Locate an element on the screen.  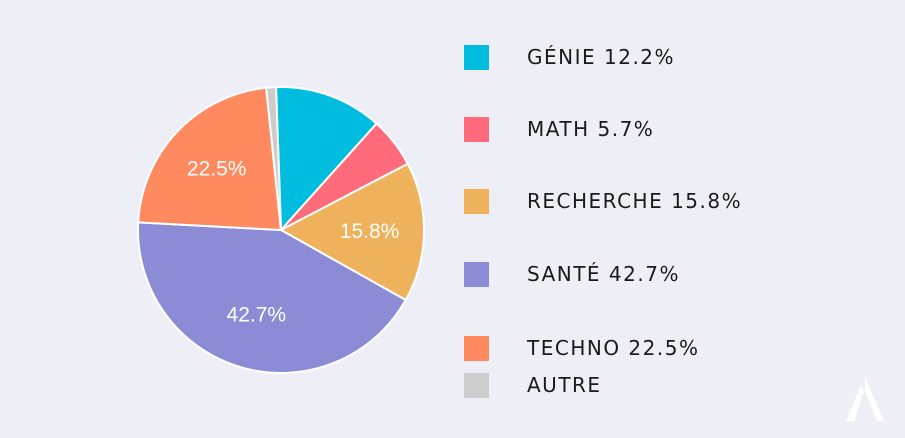
pie-slice-techno is located at coordinates (209, 158).